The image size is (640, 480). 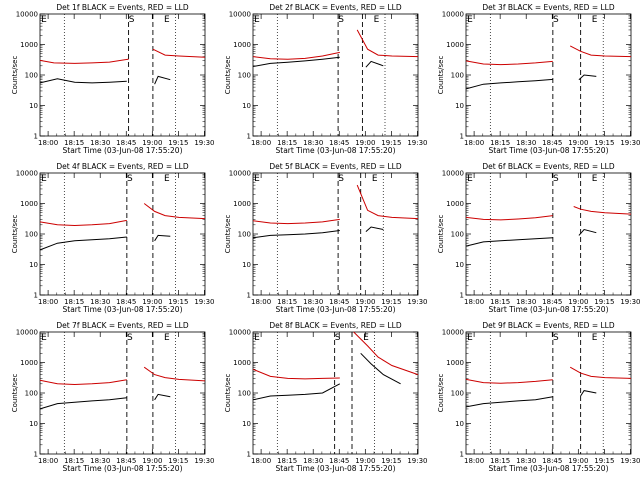 What do you see at coordinates (122, 325) in the screenshot?
I see `panel-title: Det 7f BLACK = Events, RED = LLD` at bounding box center [122, 325].